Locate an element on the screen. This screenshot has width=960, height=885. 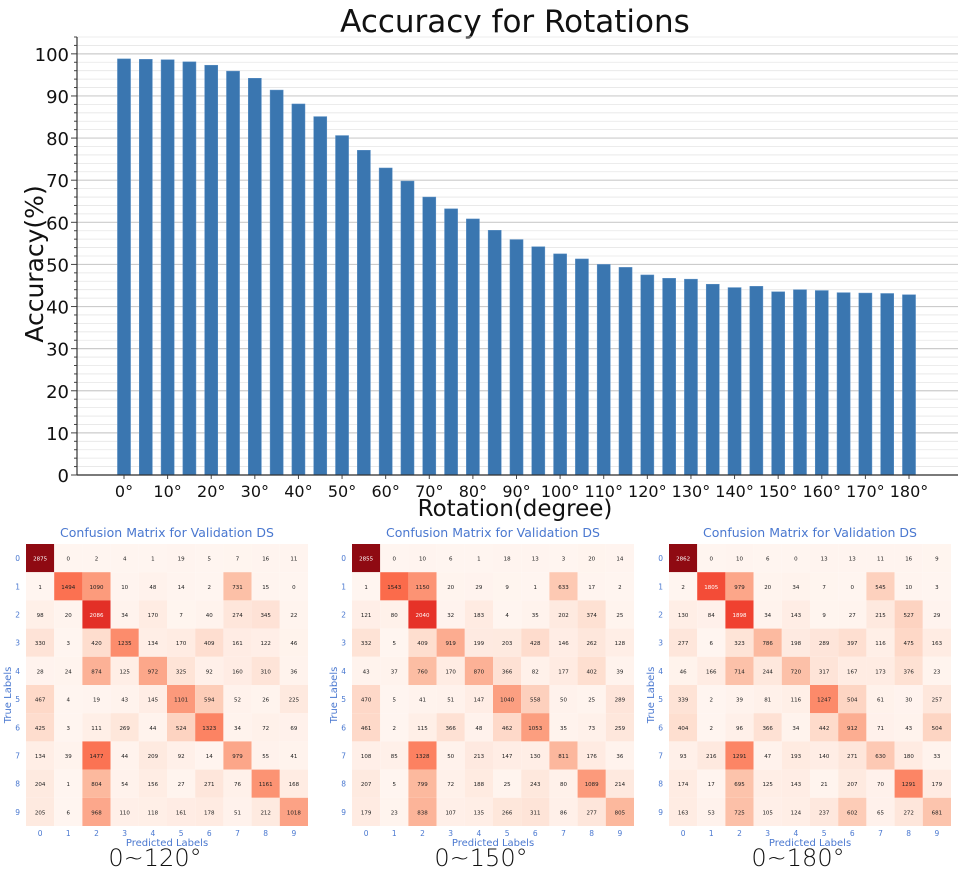
cell-value: 23 is located at coordinates (394, 813).